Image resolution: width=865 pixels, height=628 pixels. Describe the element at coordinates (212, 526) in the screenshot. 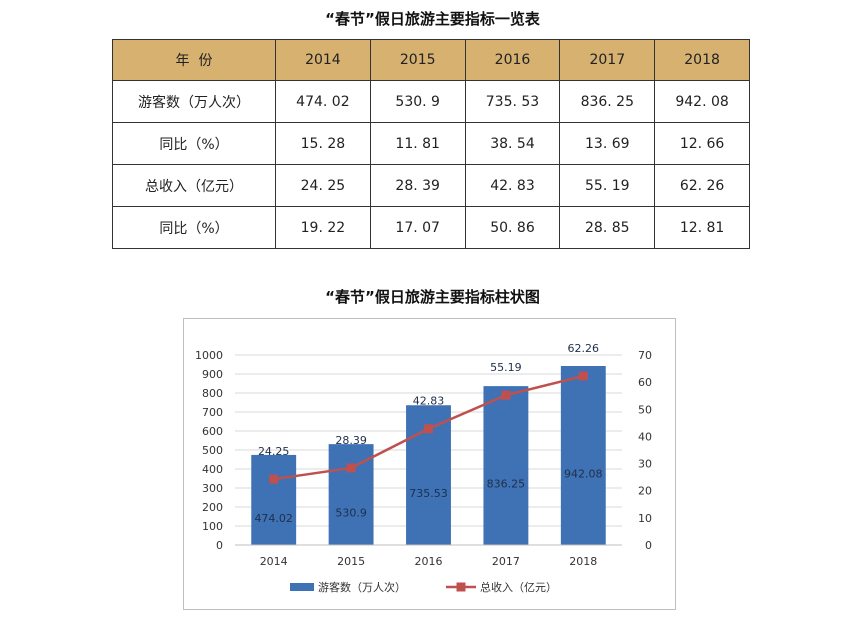

I see `y-left-tick-label: 100` at that location.